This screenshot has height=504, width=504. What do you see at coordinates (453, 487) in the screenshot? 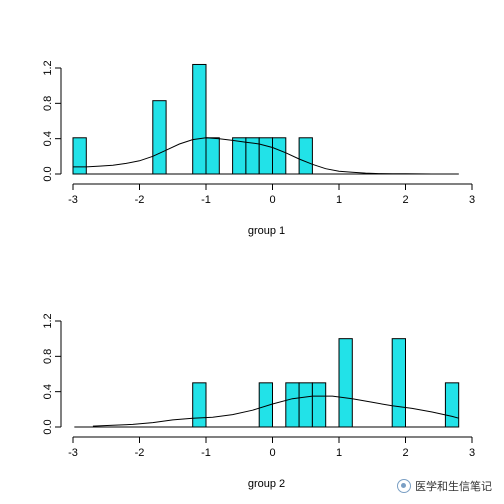
I see `watermark-text: 医学和生信笔记` at bounding box center [453, 487].